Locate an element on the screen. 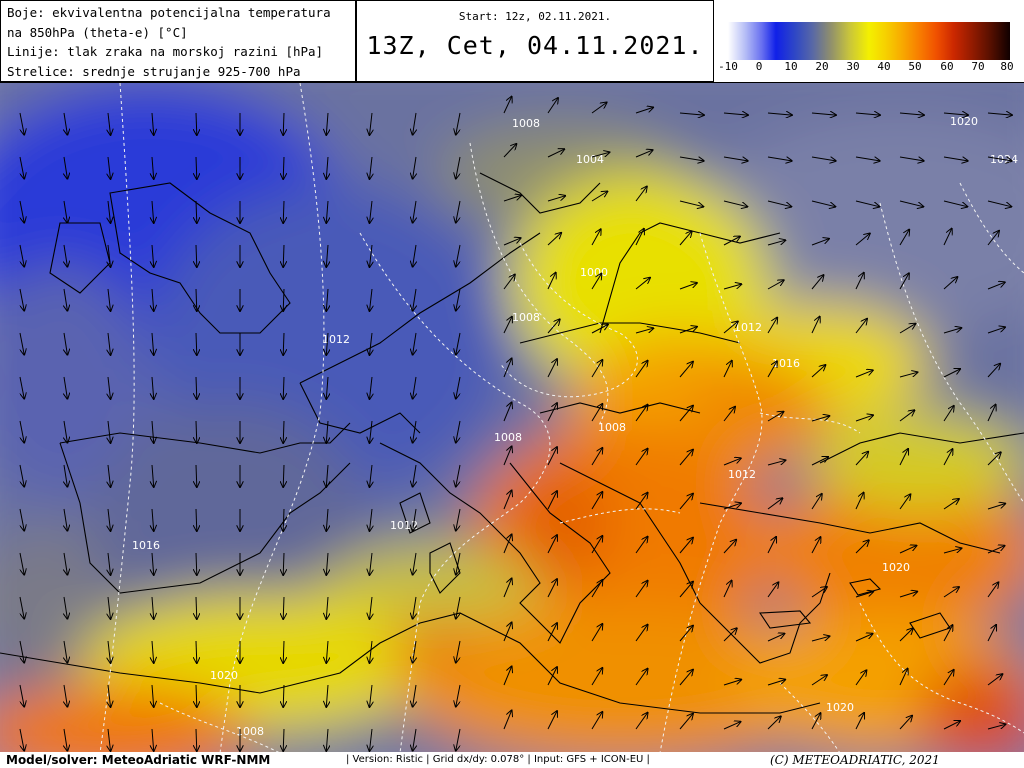 This screenshot has height=768, width=1024. colorbar-tick: 70 is located at coordinates (978, 66).